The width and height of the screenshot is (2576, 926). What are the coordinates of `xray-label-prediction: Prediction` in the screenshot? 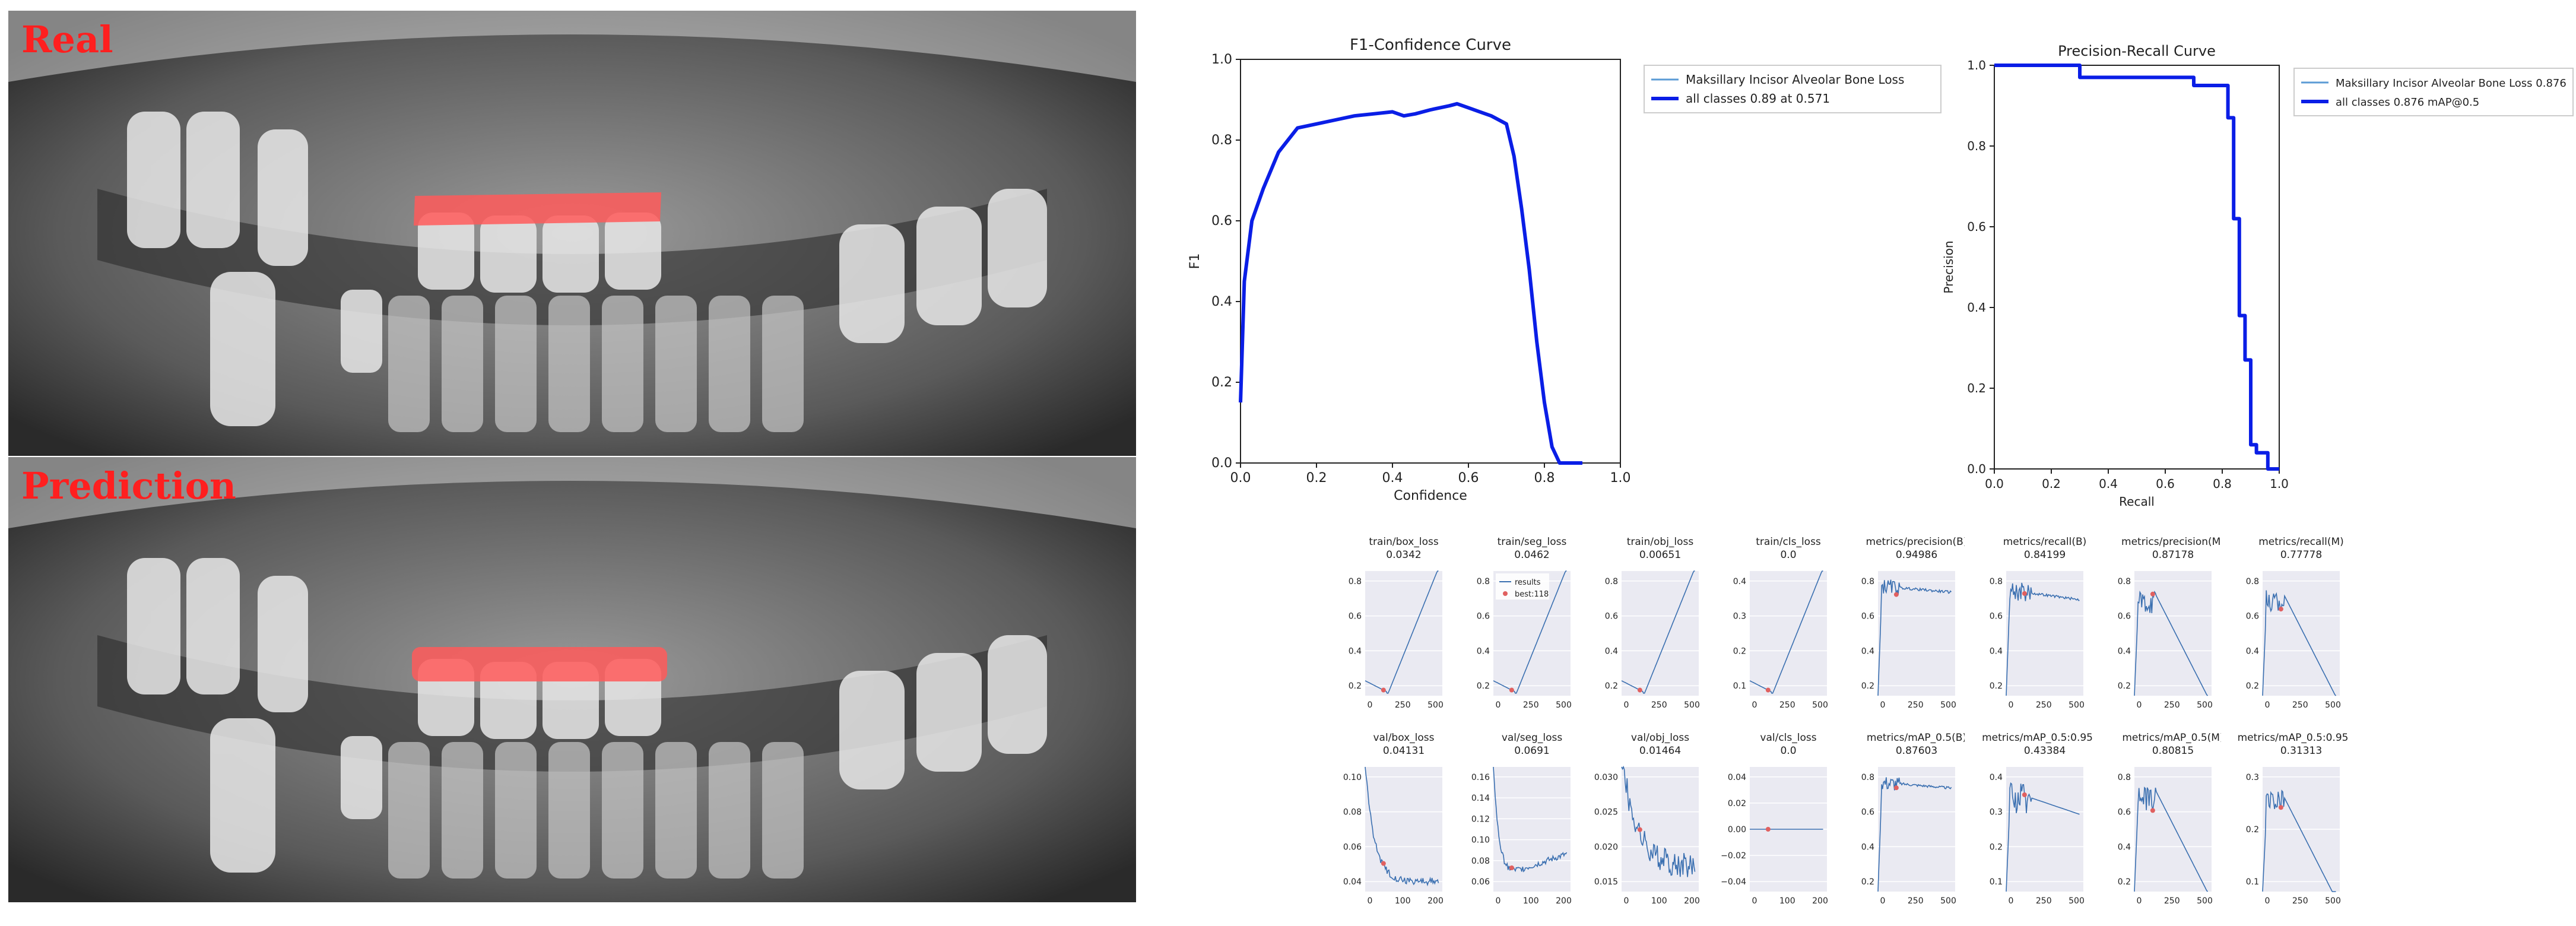 It's located at (129, 486).